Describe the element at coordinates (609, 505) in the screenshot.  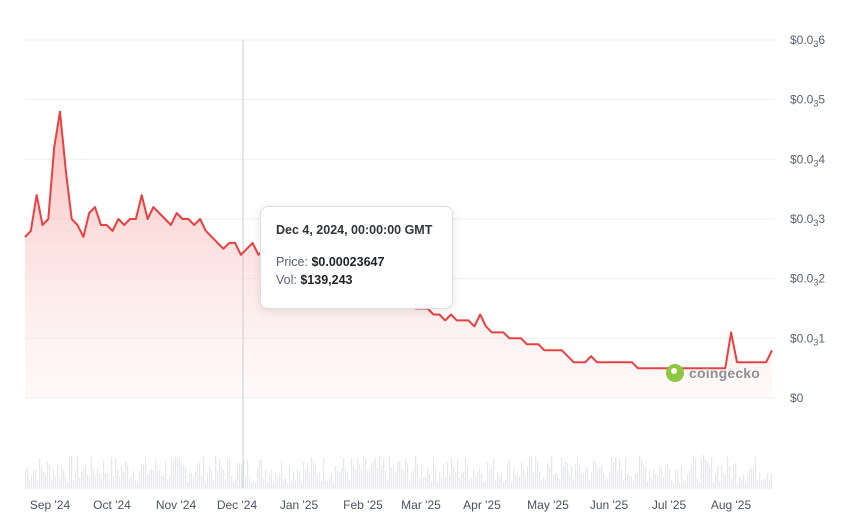
I see `x-tick-label: Jun '25` at that location.